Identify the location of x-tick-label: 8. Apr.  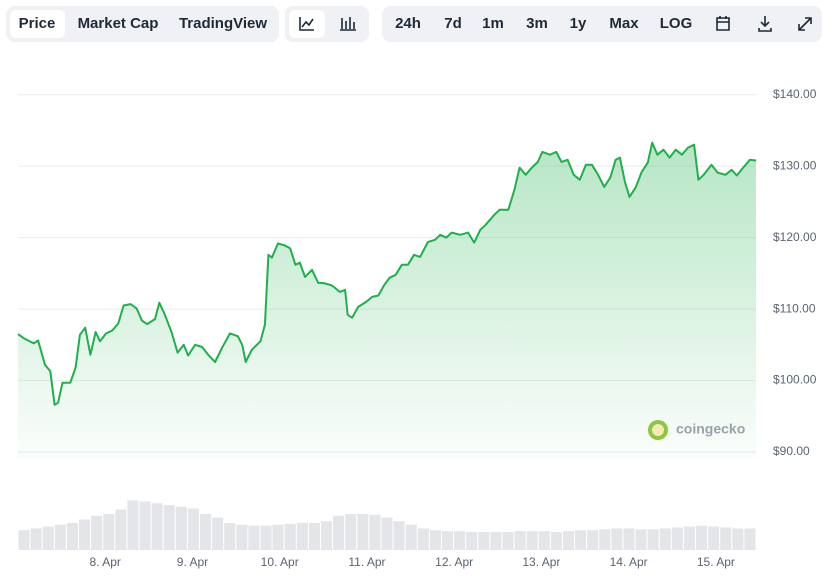
(105, 562).